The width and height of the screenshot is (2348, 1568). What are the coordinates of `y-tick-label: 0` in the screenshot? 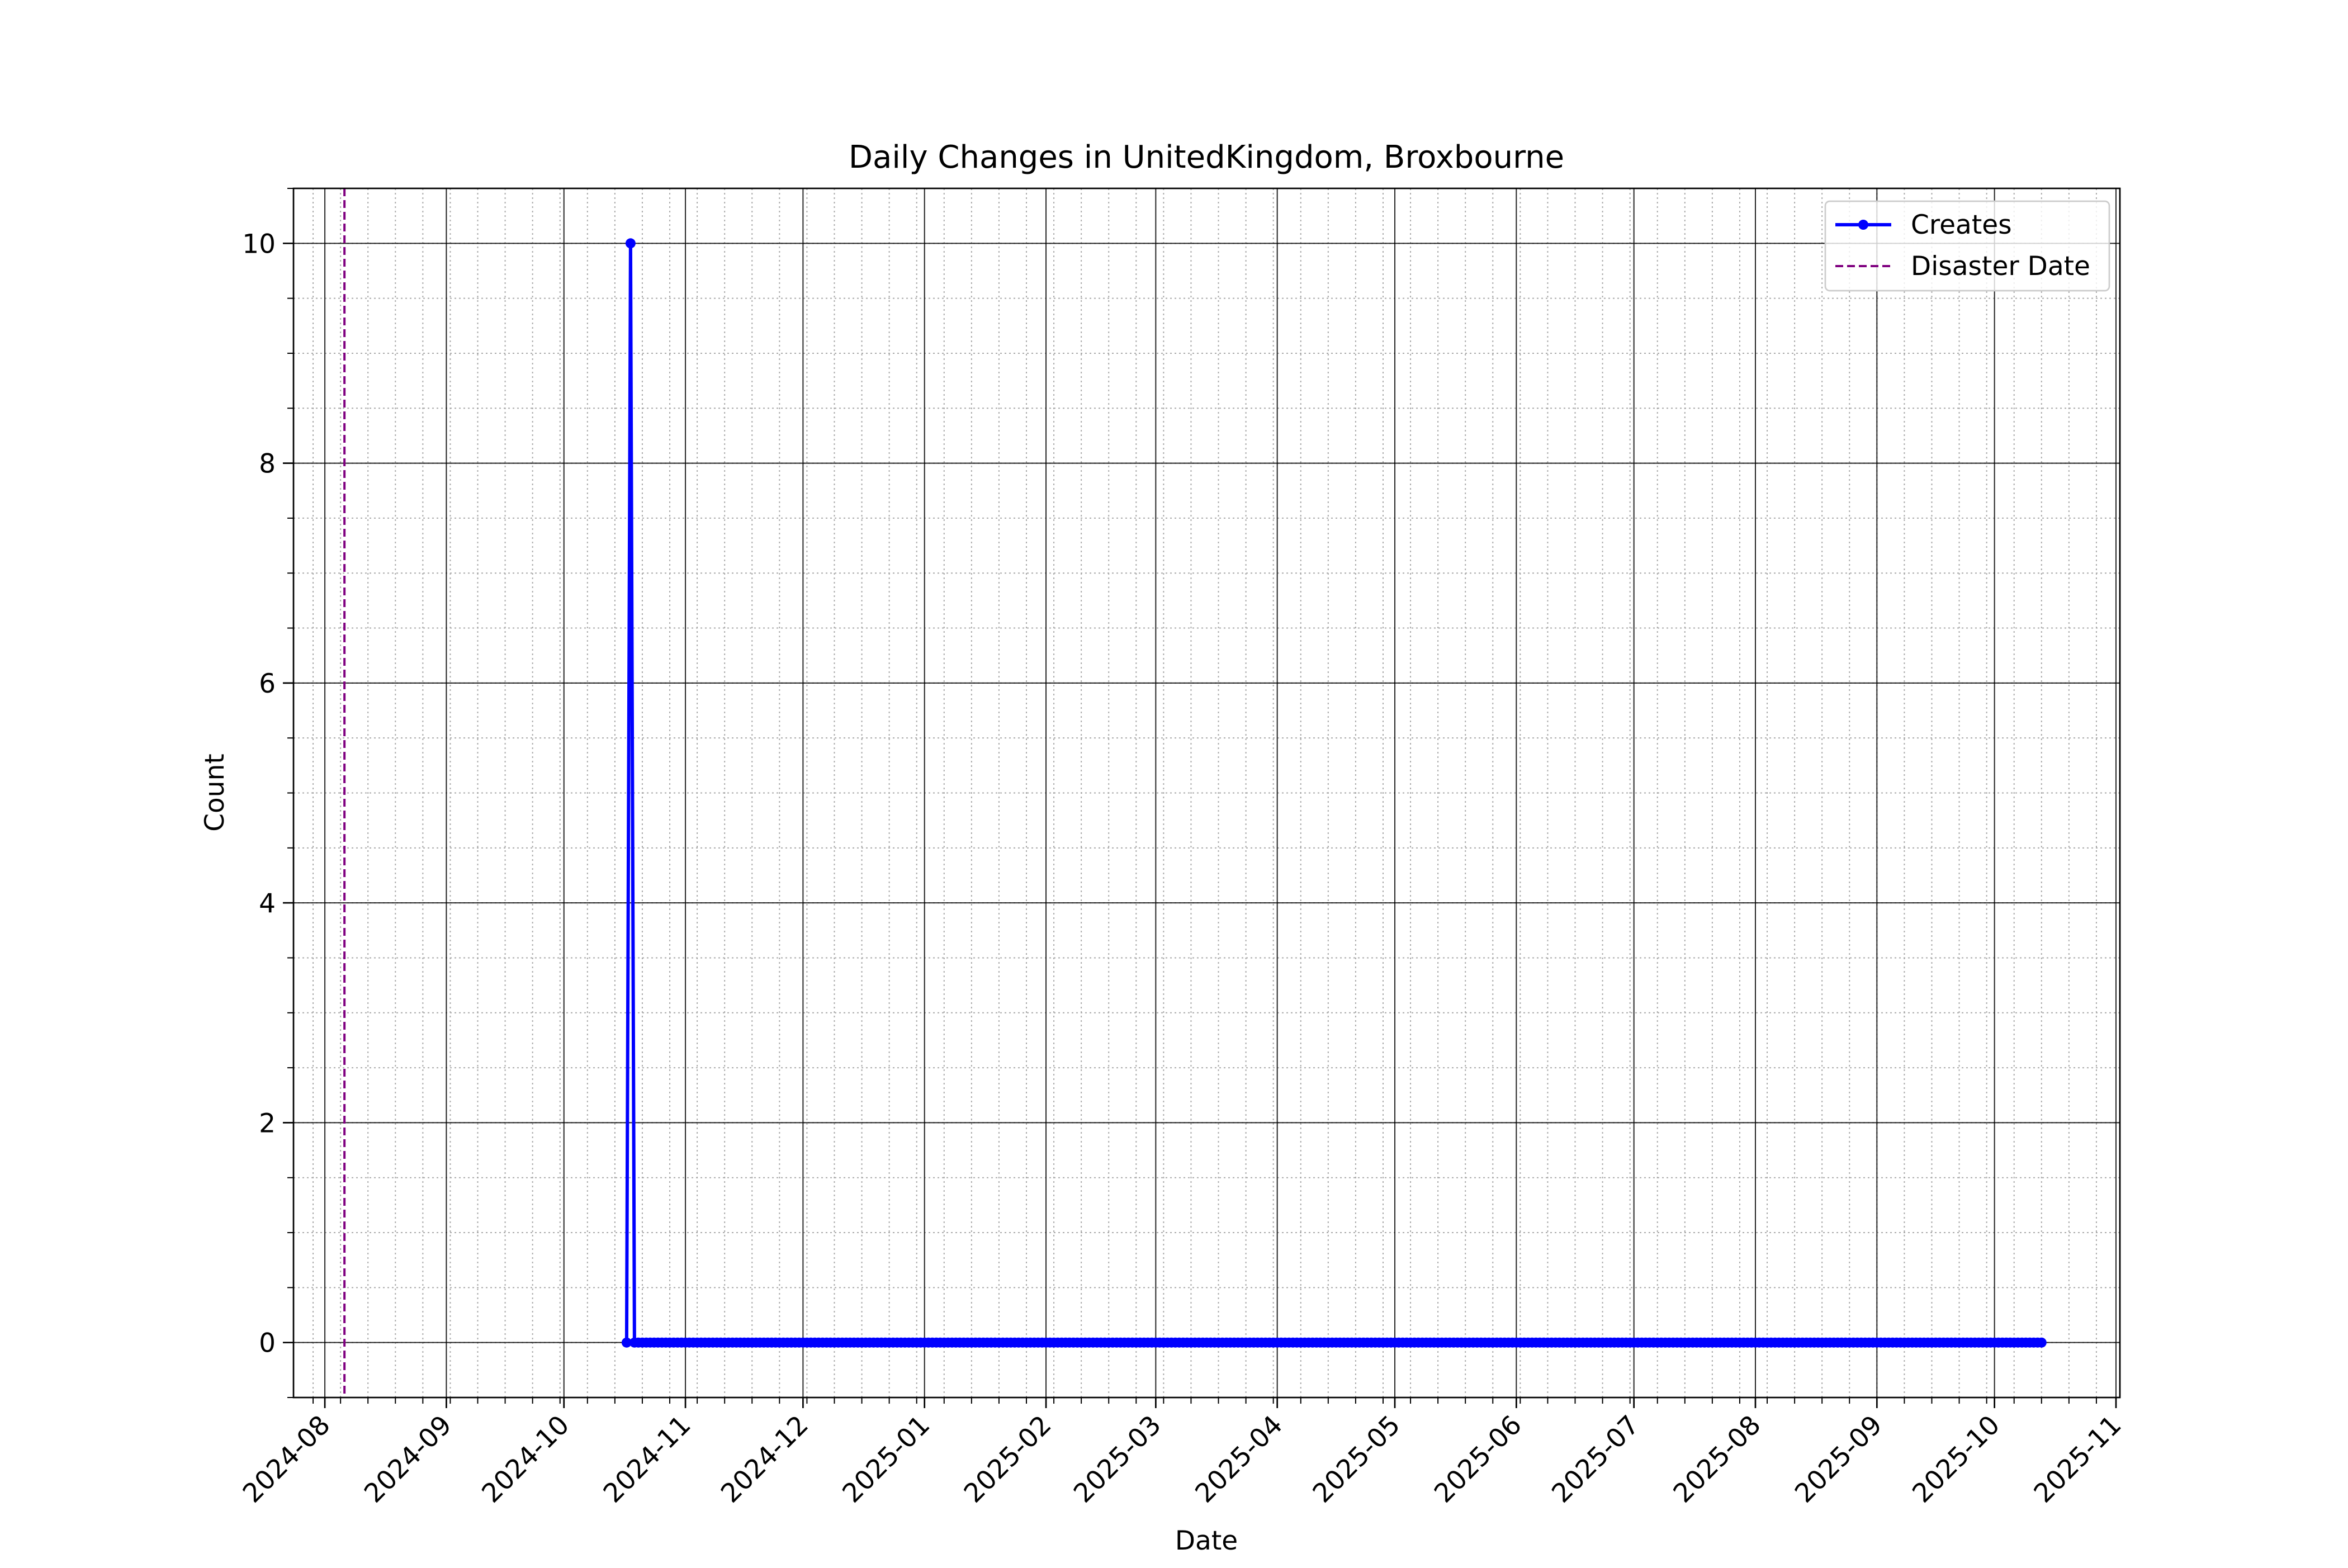 It's located at (267, 1343).